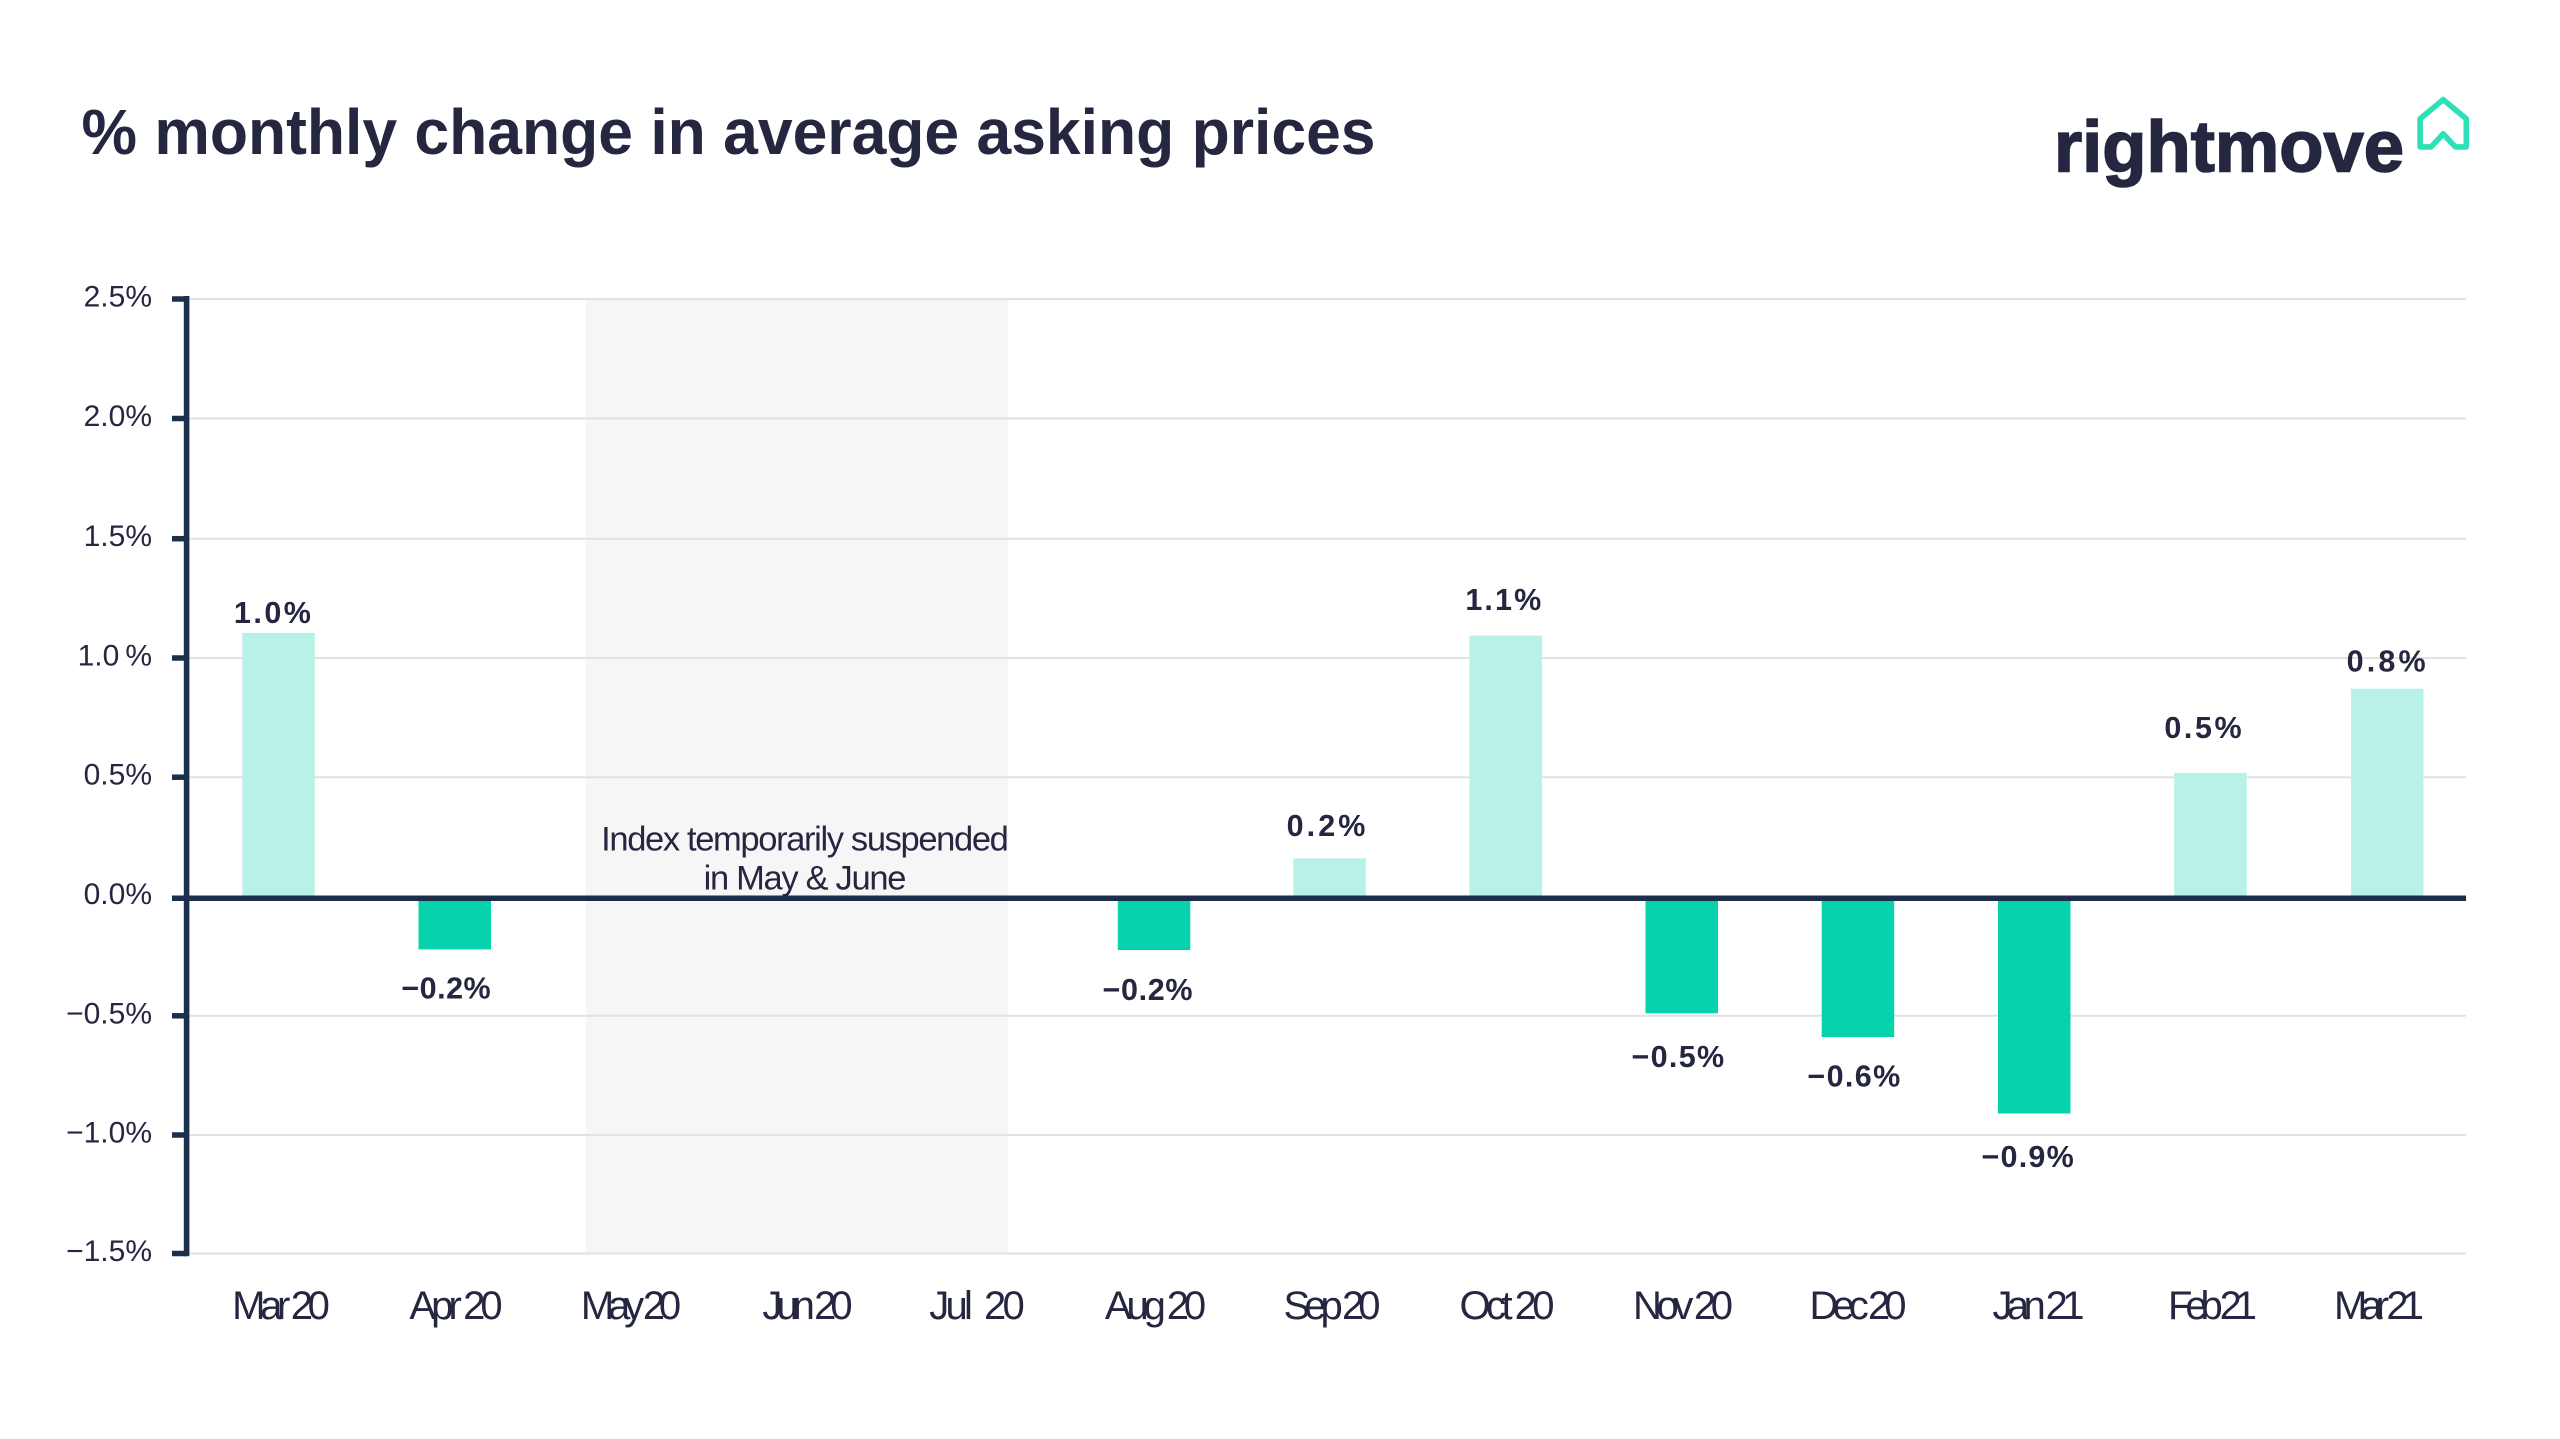 The width and height of the screenshot is (2560, 1439). I want to click on svg-text: Apr 20, so click(455, 1306).